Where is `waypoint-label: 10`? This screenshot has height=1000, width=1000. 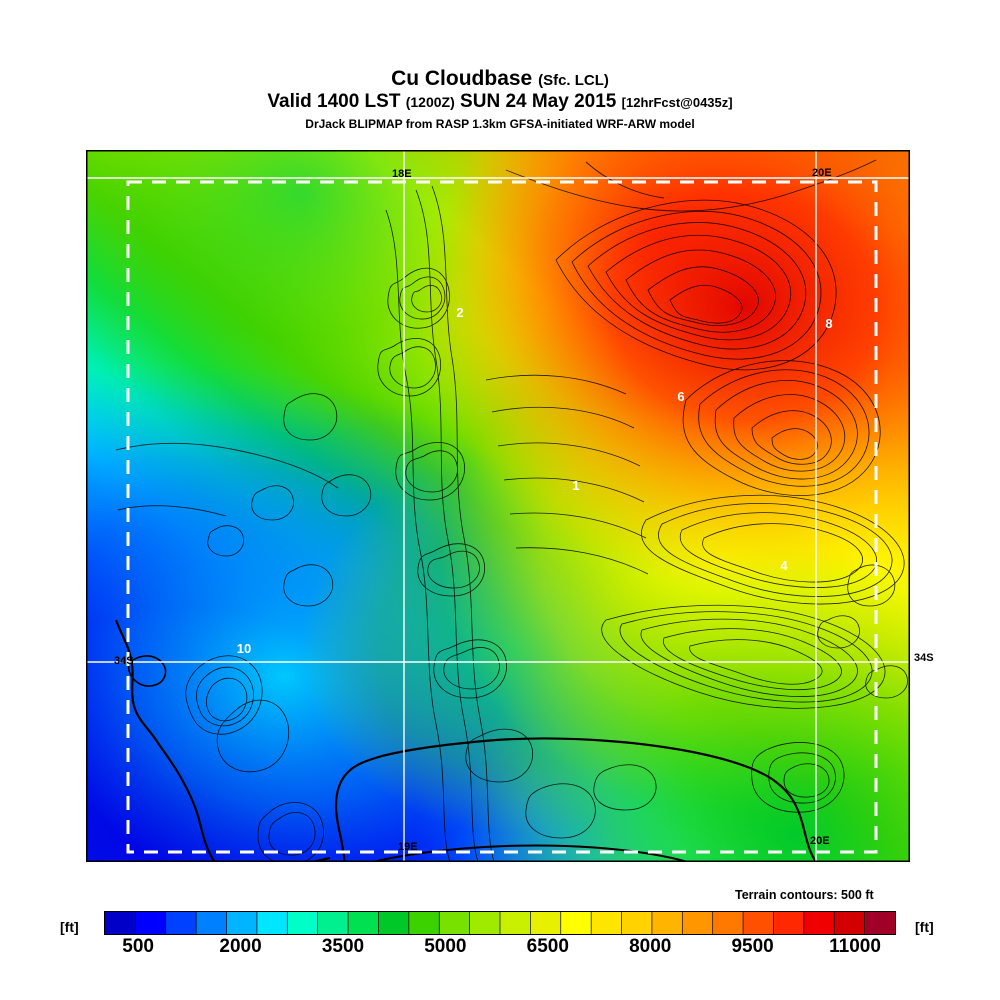 waypoint-label: 10 is located at coordinates (244, 648).